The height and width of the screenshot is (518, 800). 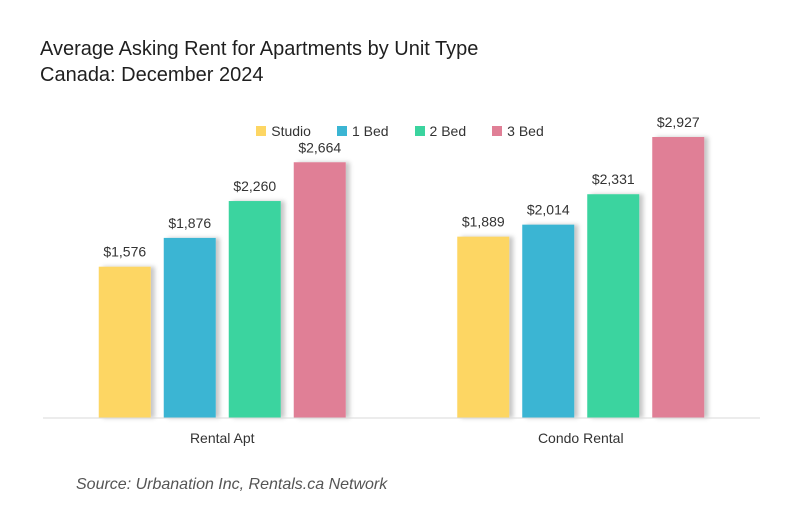 What do you see at coordinates (525, 131) in the screenshot?
I see `legend-label-3bed: 3 Bed` at bounding box center [525, 131].